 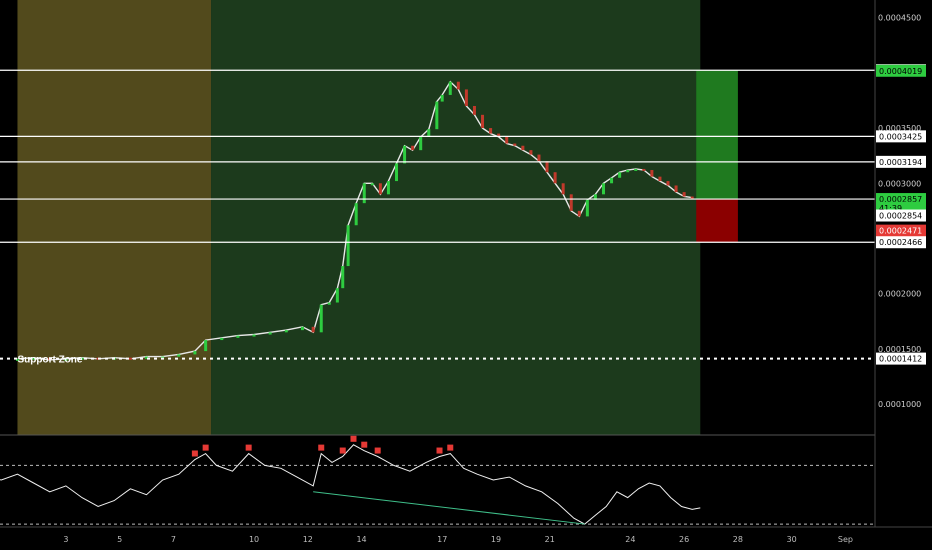 I want to click on date-tick-label: 19, so click(x=496, y=539).